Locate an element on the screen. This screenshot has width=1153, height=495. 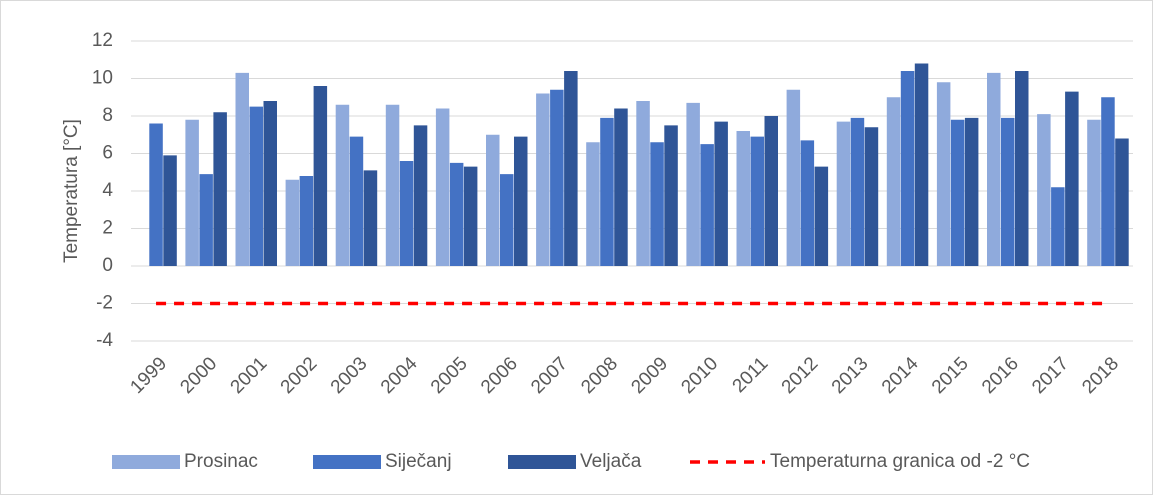
legend-label: Siječanj is located at coordinates (418, 461).